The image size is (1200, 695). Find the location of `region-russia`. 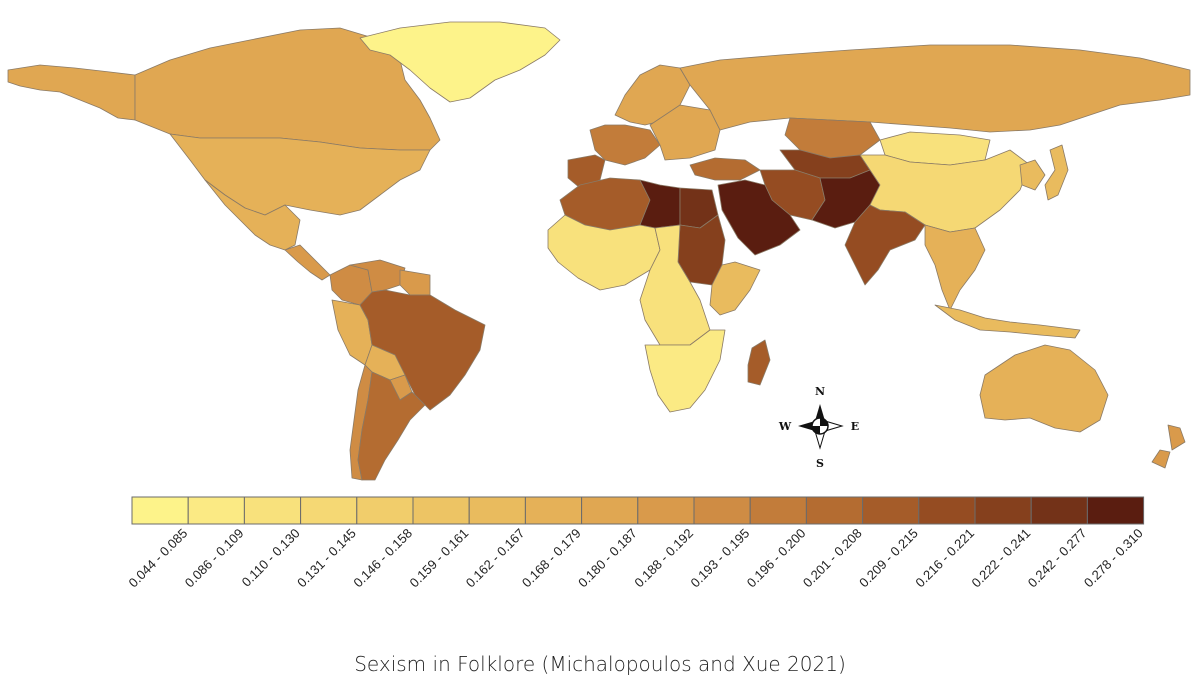

region-russia is located at coordinates (935, 88).